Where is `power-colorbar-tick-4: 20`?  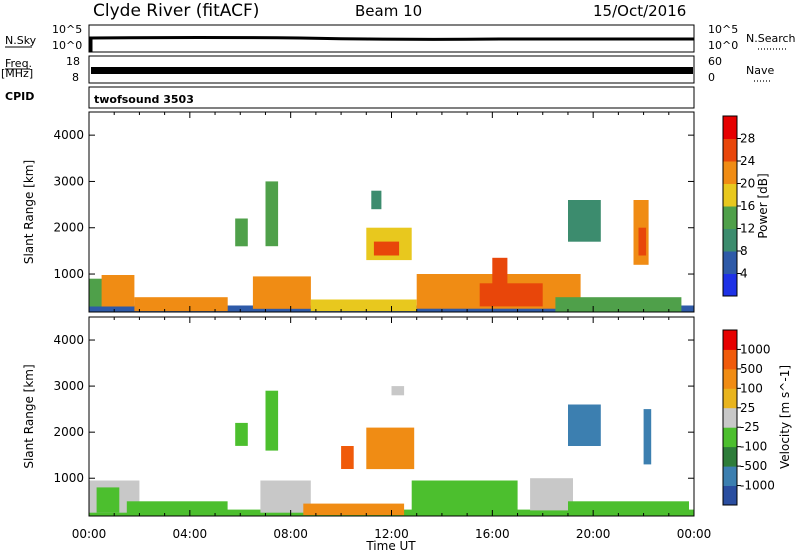 power-colorbar-tick-4: 20 is located at coordinates (747, 184).